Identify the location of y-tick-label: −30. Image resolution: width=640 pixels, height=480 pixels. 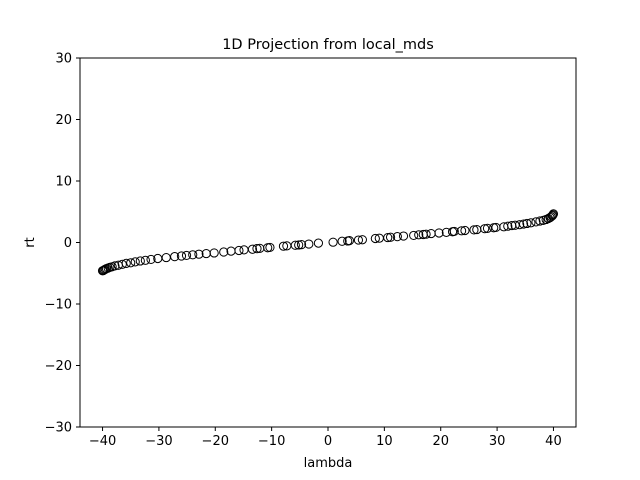
(58, 428).